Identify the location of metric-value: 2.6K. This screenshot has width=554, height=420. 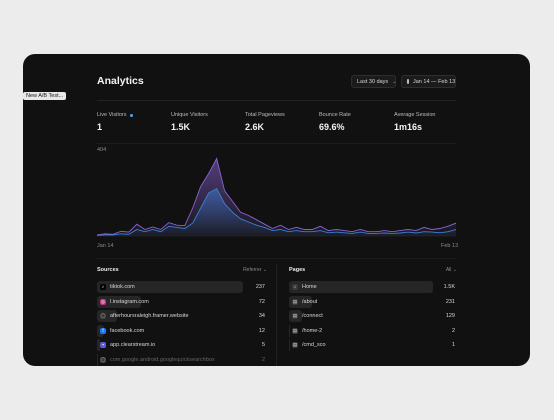
(255, 127).